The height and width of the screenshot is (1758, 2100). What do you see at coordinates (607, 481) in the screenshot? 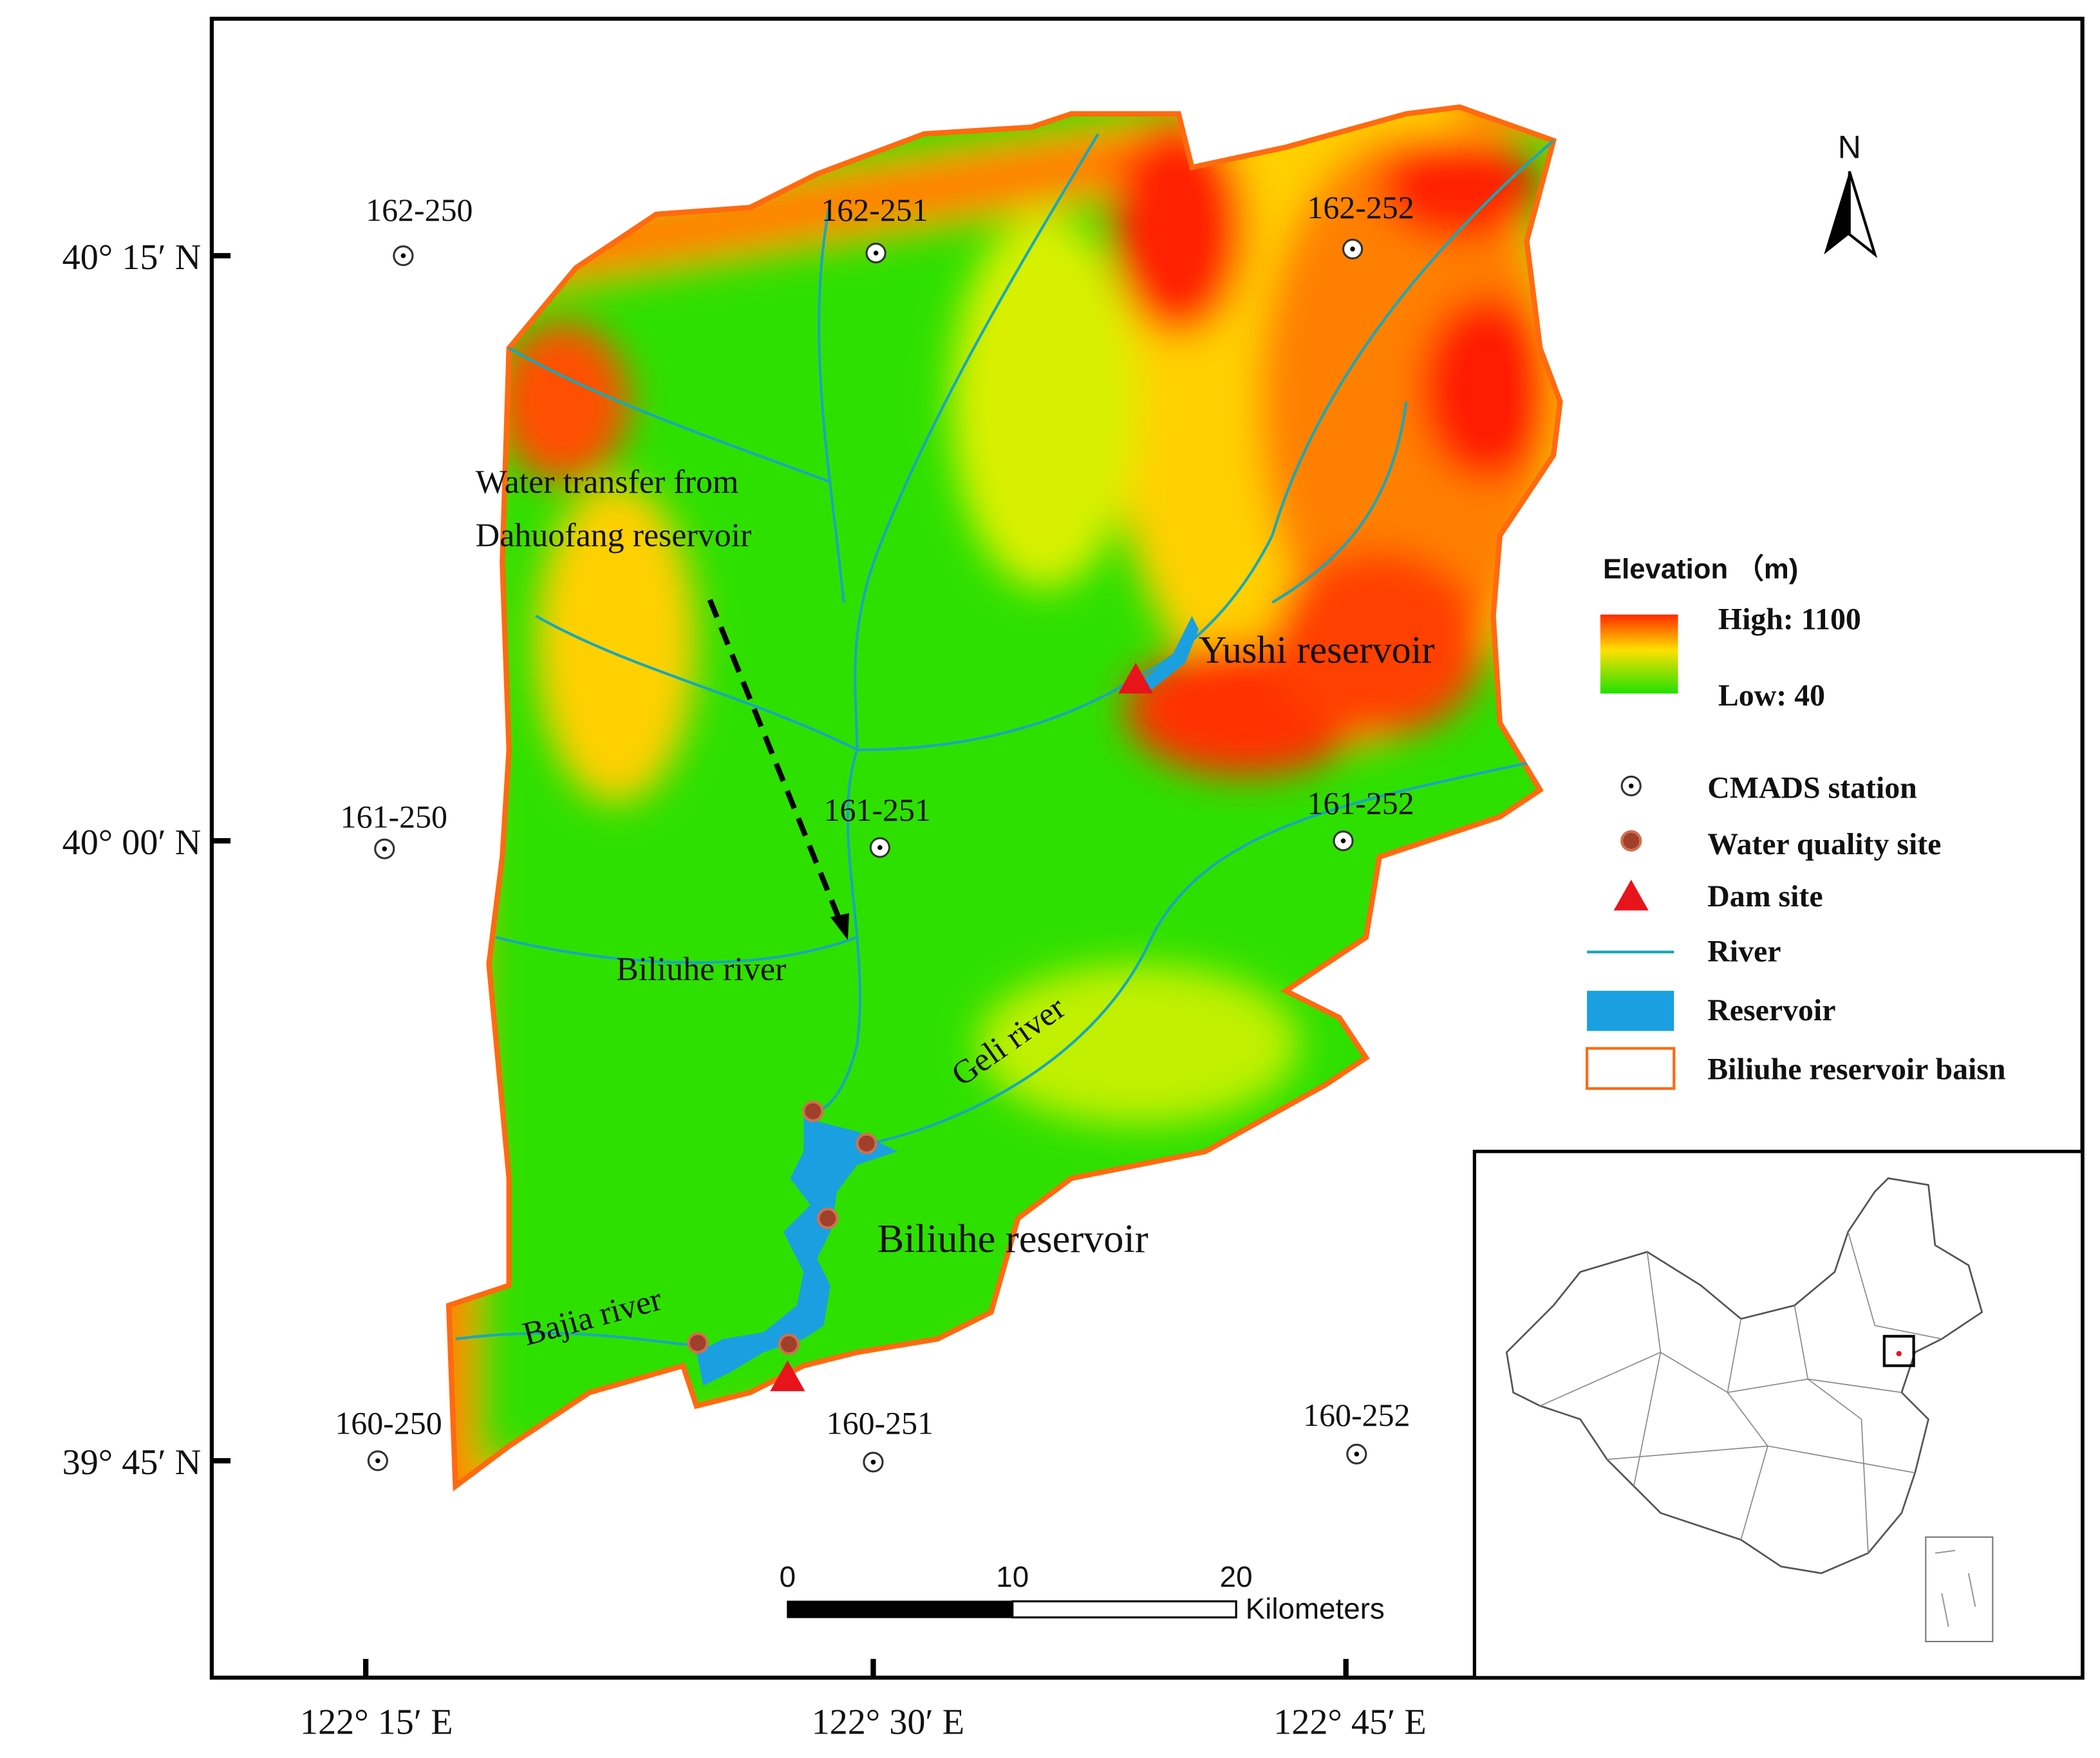
I see `annotation: Water transfer from` at bounding box center [607, 481].